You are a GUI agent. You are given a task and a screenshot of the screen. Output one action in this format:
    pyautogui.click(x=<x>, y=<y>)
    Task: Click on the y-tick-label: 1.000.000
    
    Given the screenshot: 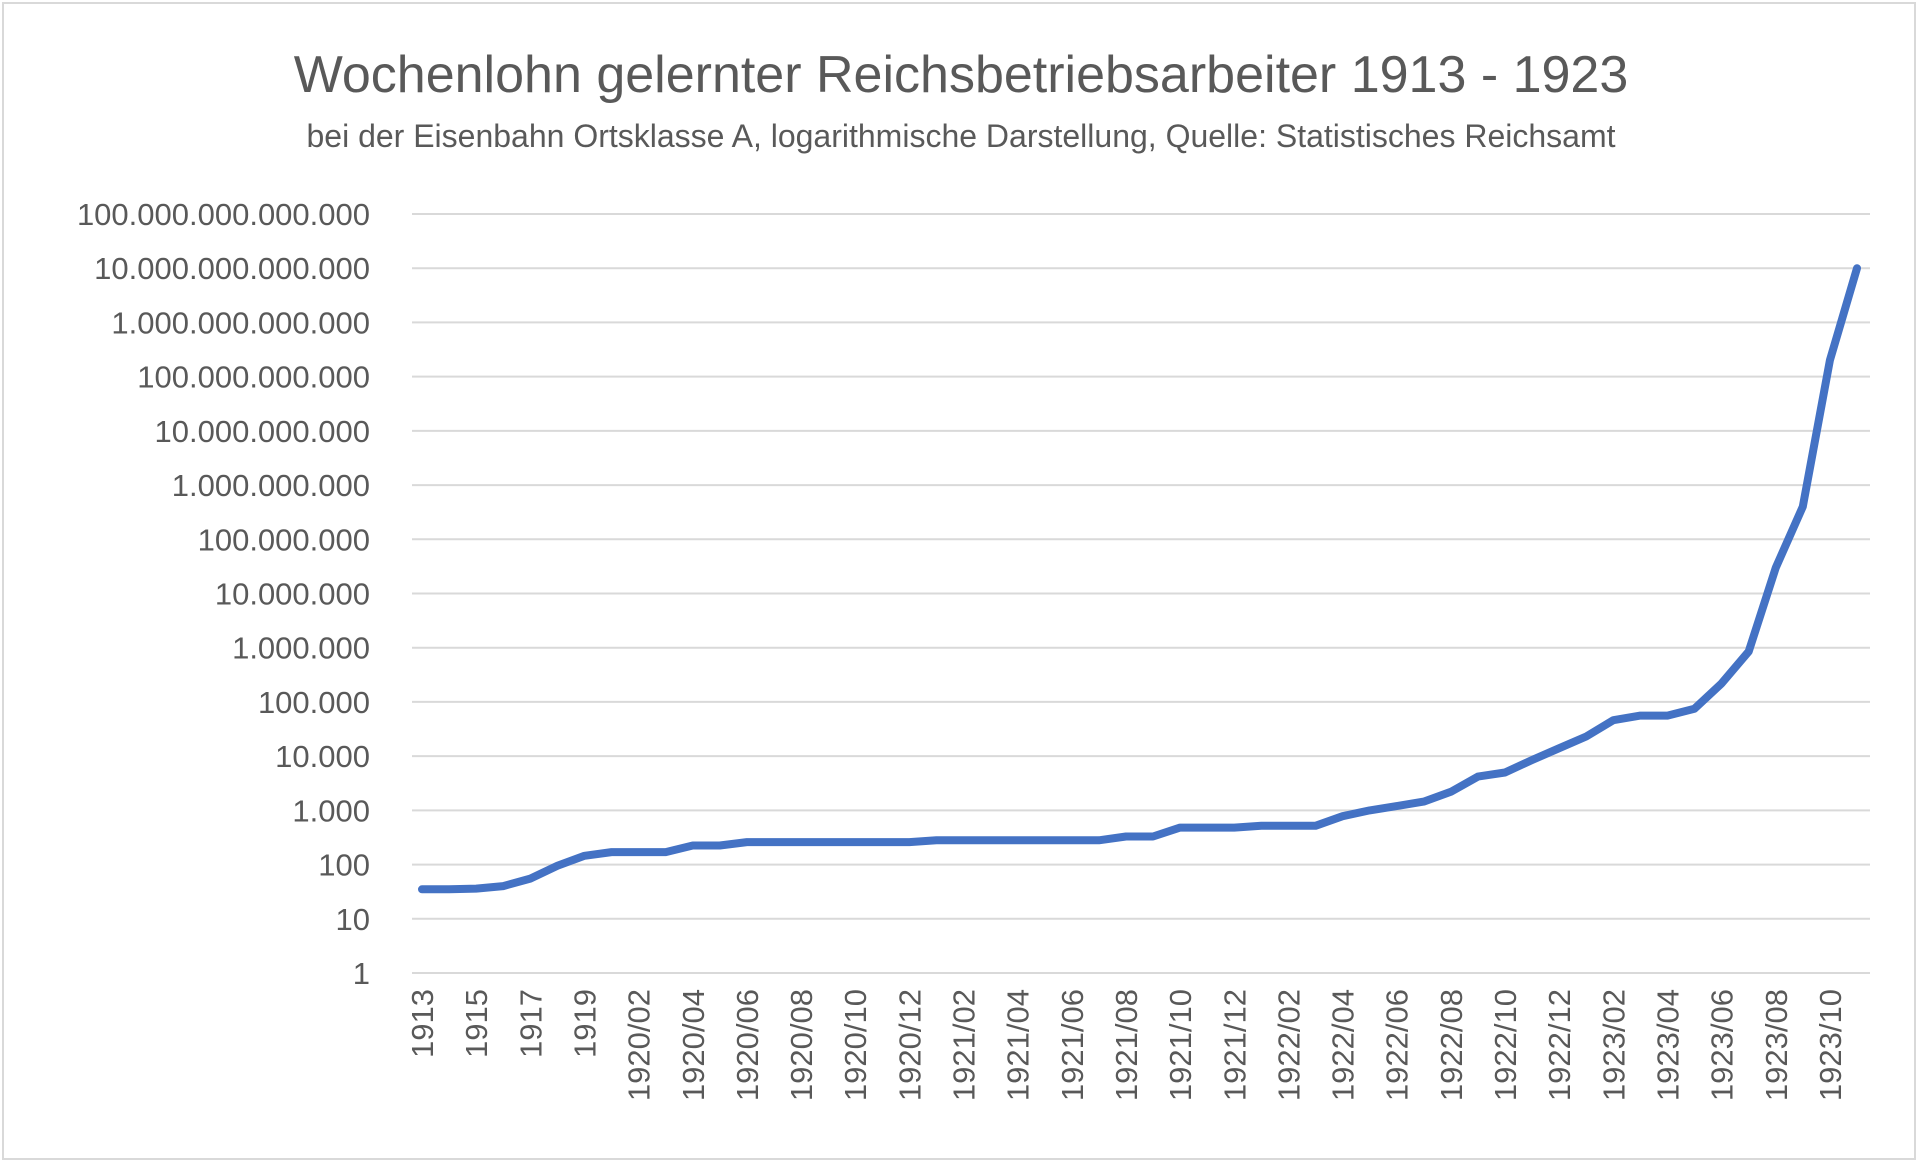 What is the action you would take?
    pyautogui.click(x=301, y=648)
    